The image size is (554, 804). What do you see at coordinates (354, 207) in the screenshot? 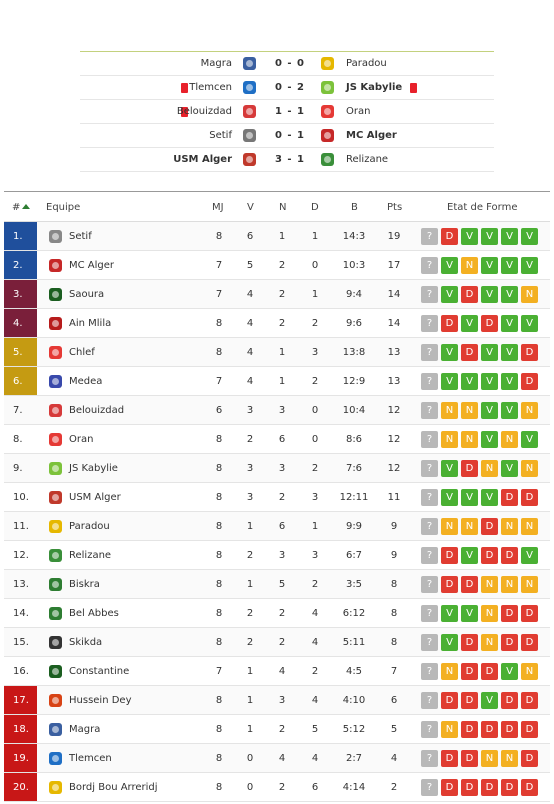
I see `b-header: B` at bounding box center [354, 207].